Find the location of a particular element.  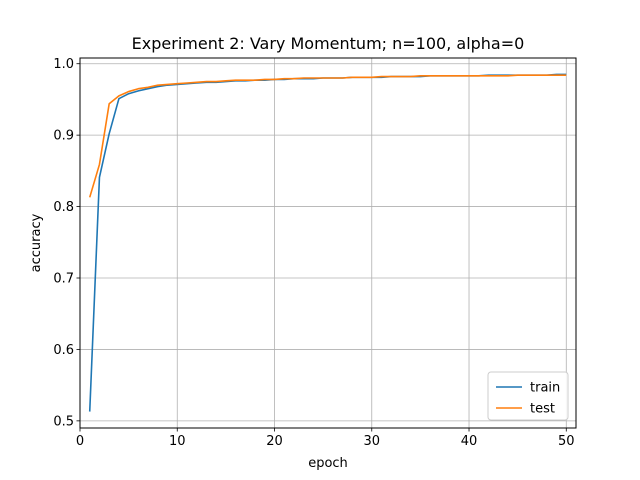

y-tick-label: 0.5 is located at coordinates (63, 421).